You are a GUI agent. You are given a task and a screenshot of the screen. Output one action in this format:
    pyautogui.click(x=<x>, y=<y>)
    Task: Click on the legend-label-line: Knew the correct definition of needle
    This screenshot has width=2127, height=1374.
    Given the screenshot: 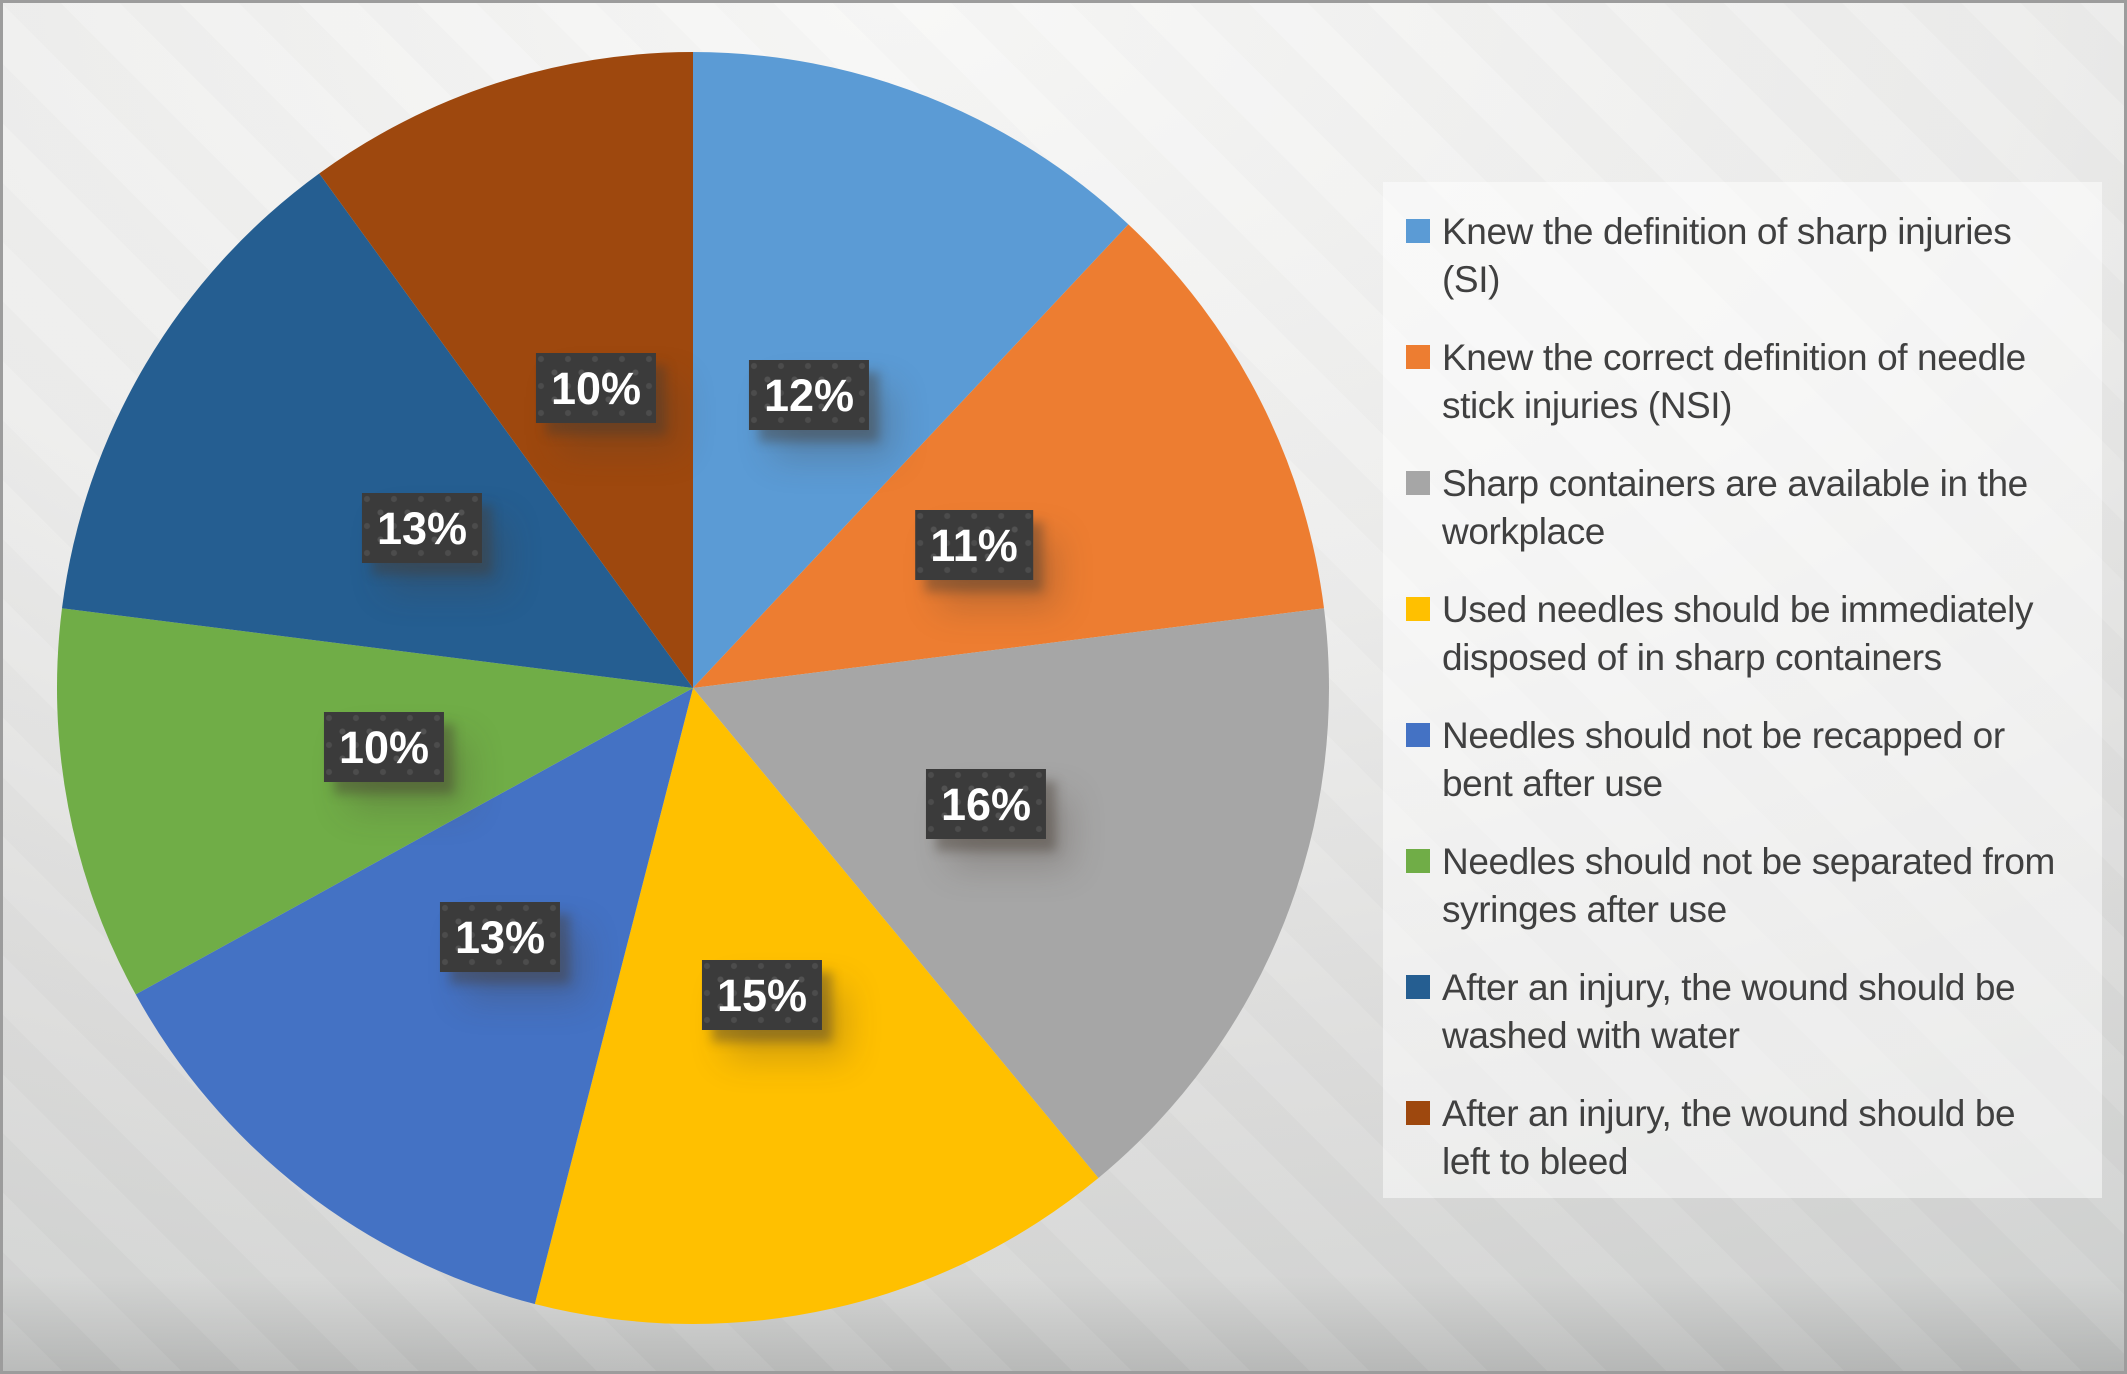 What is the action you would take?
    pyautogui.click(x=1734, y=357)
    